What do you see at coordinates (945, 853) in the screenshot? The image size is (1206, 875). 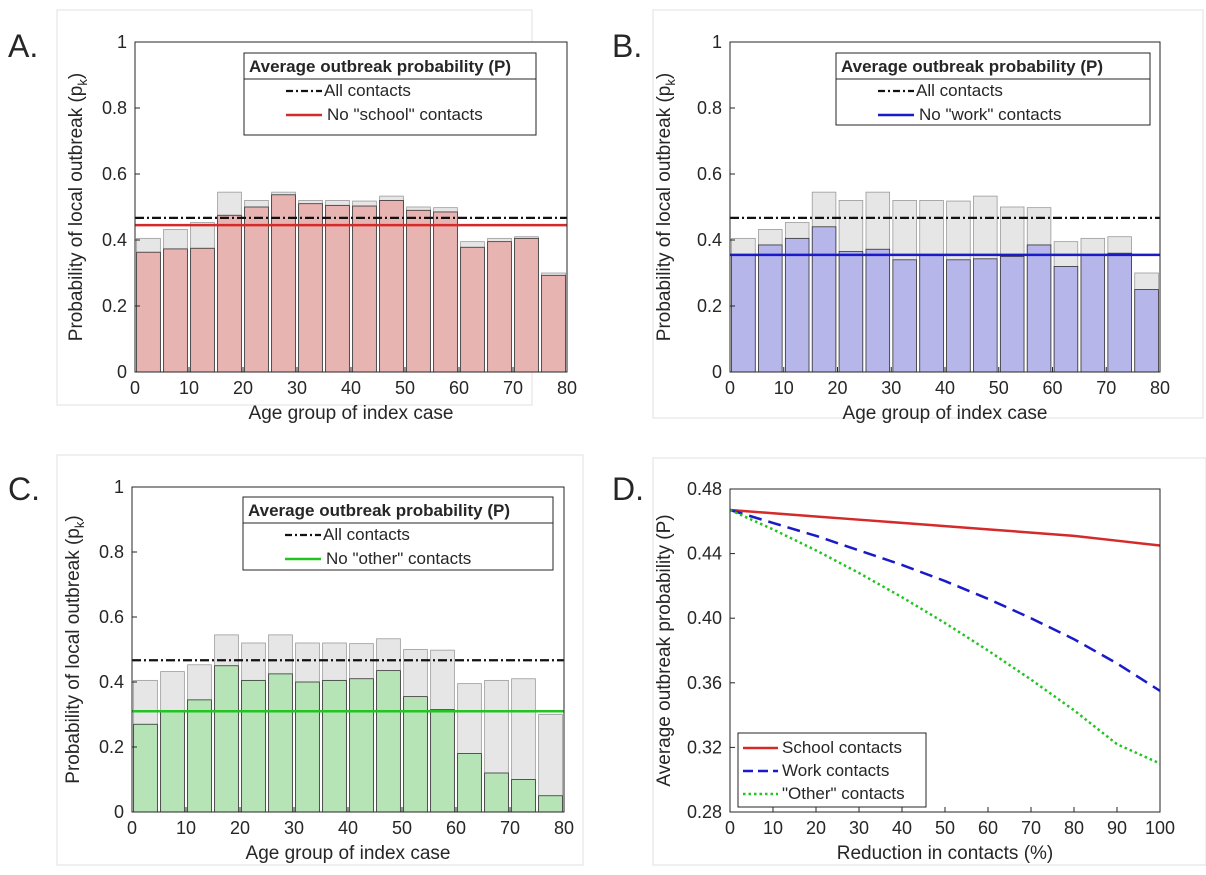 I see `x-axis-label: Reduction in contacts (%)` at bounding box center [945, 853].